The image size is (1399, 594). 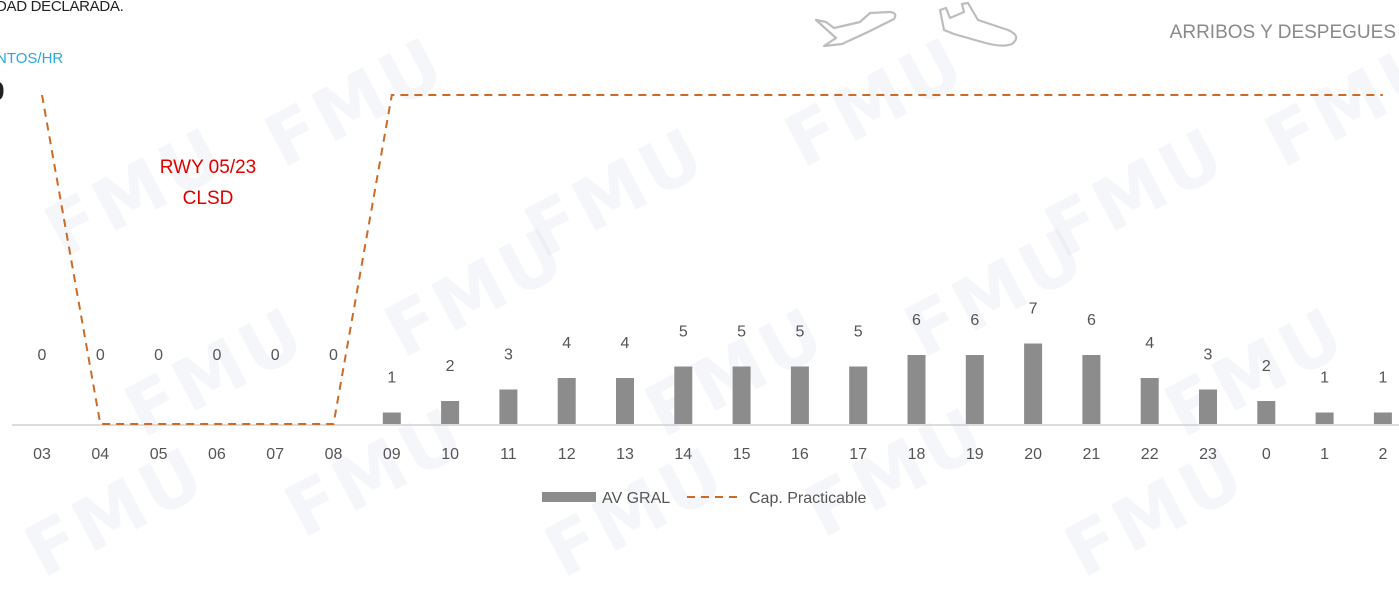 I want to click on bar-value-label-11: 3, so click(x=508, y=355).